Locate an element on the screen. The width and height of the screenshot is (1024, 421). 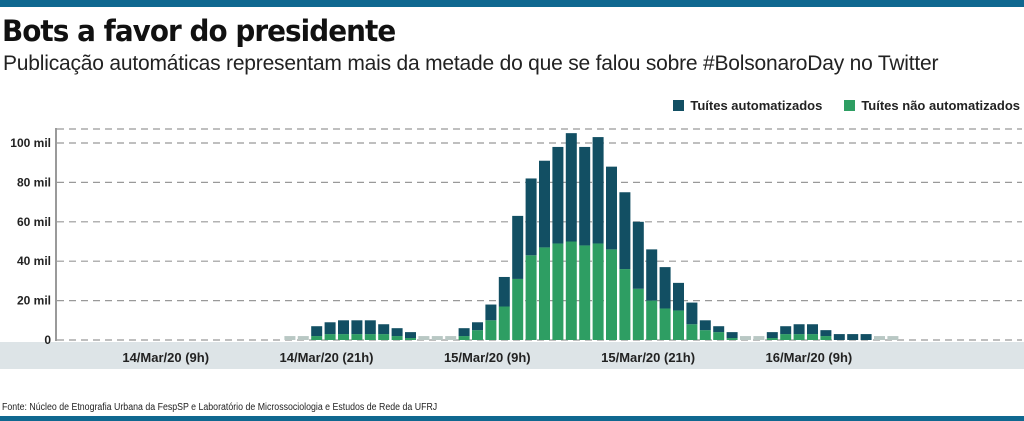
x-tick-label: 14/Mar/20 (9h) is located at coordinates (165, 357).